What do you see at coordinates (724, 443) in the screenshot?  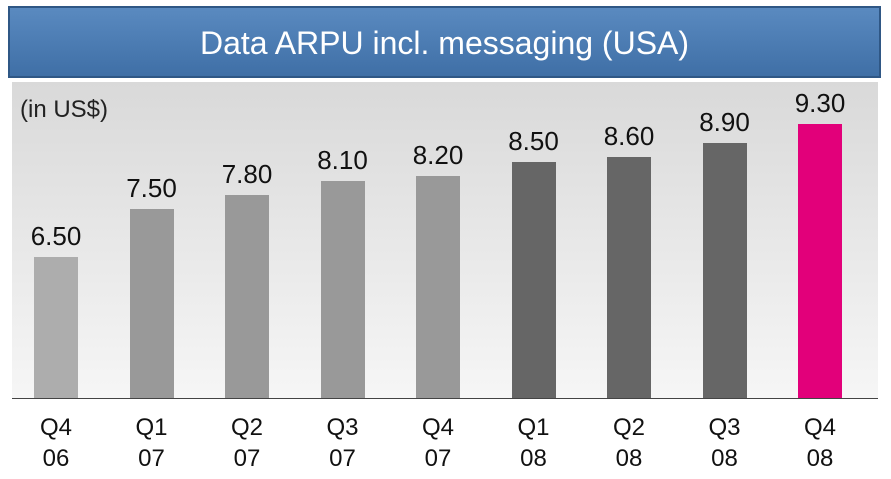 I see `x-tick-label: Q3 08` at bounding box center [724, 443].